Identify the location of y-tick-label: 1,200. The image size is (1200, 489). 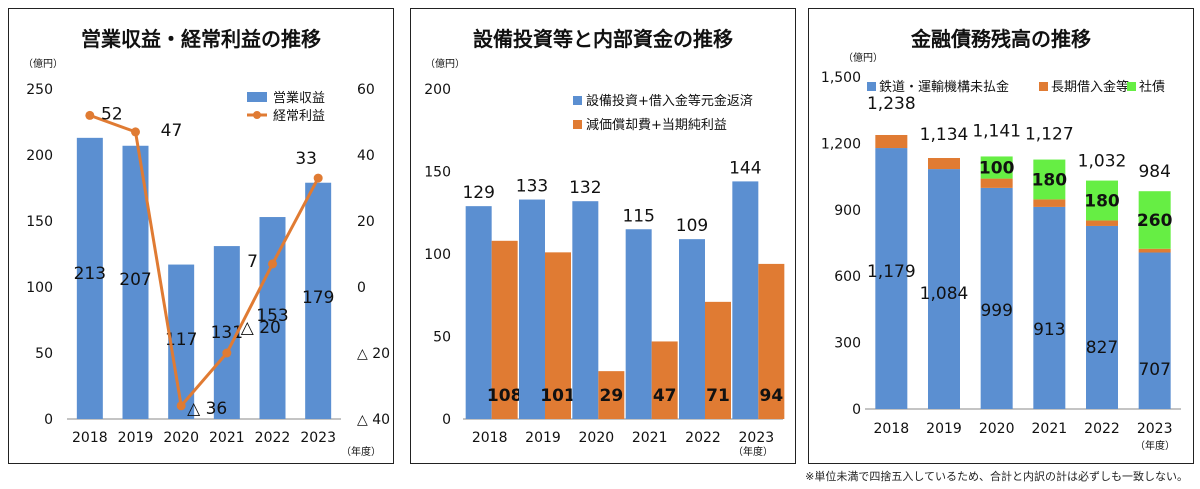
(841, 144).